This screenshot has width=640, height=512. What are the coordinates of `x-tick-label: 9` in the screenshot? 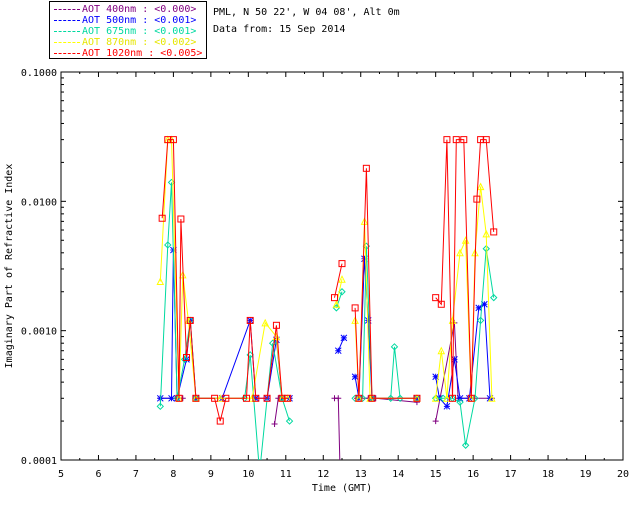 It's located at (211, 474).